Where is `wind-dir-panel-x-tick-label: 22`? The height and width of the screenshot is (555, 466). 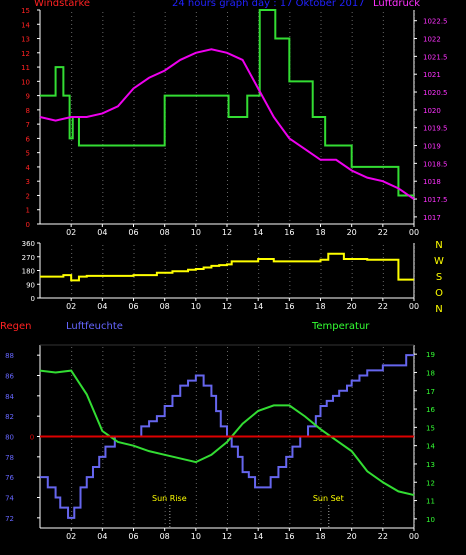
wind-dir-panel-x-tick-label: 22 is located at coordinates (383, 306).